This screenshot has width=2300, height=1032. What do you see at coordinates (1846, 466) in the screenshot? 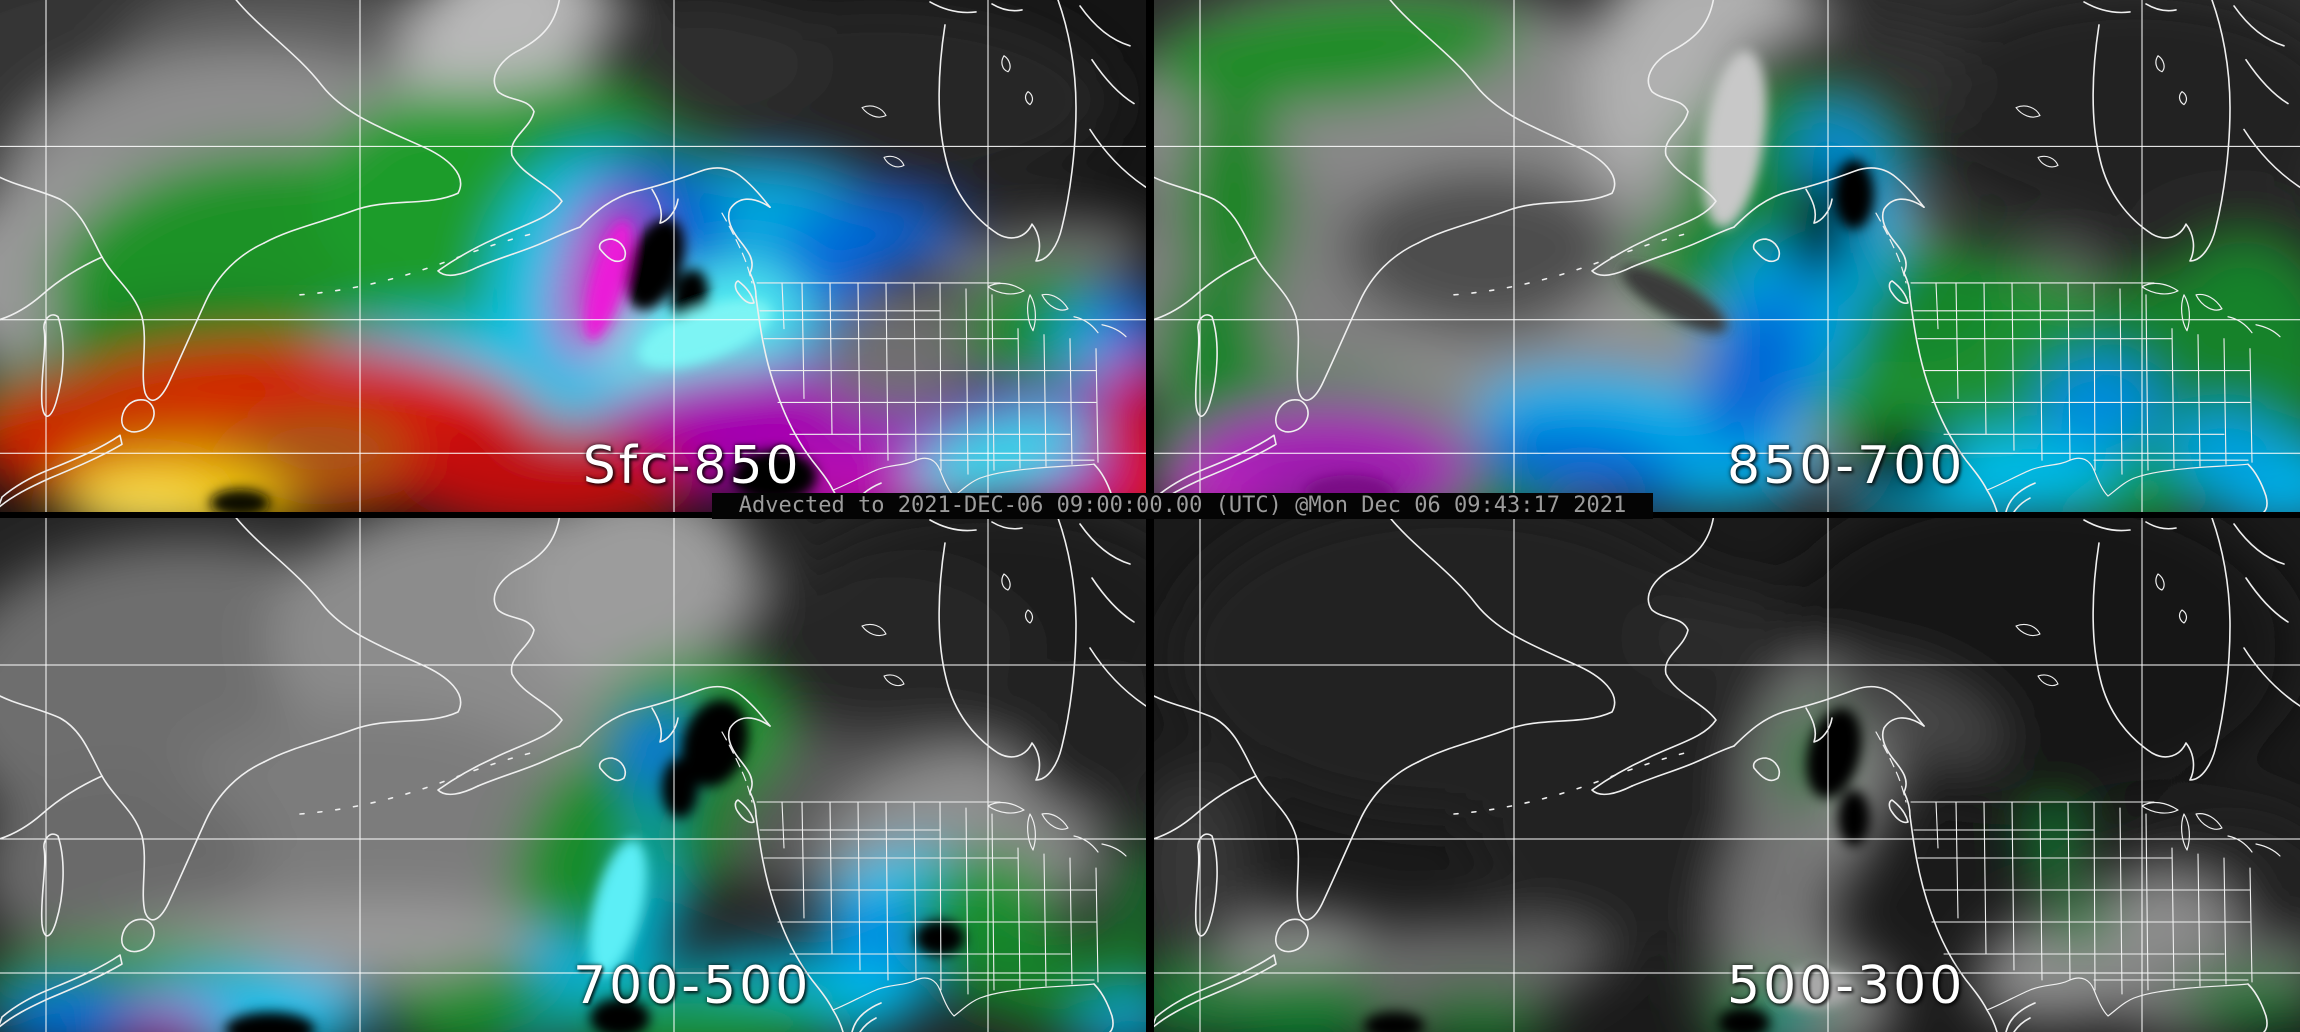
I see `panel-layer-label: 850-700` at bounding box center [1846, 466].